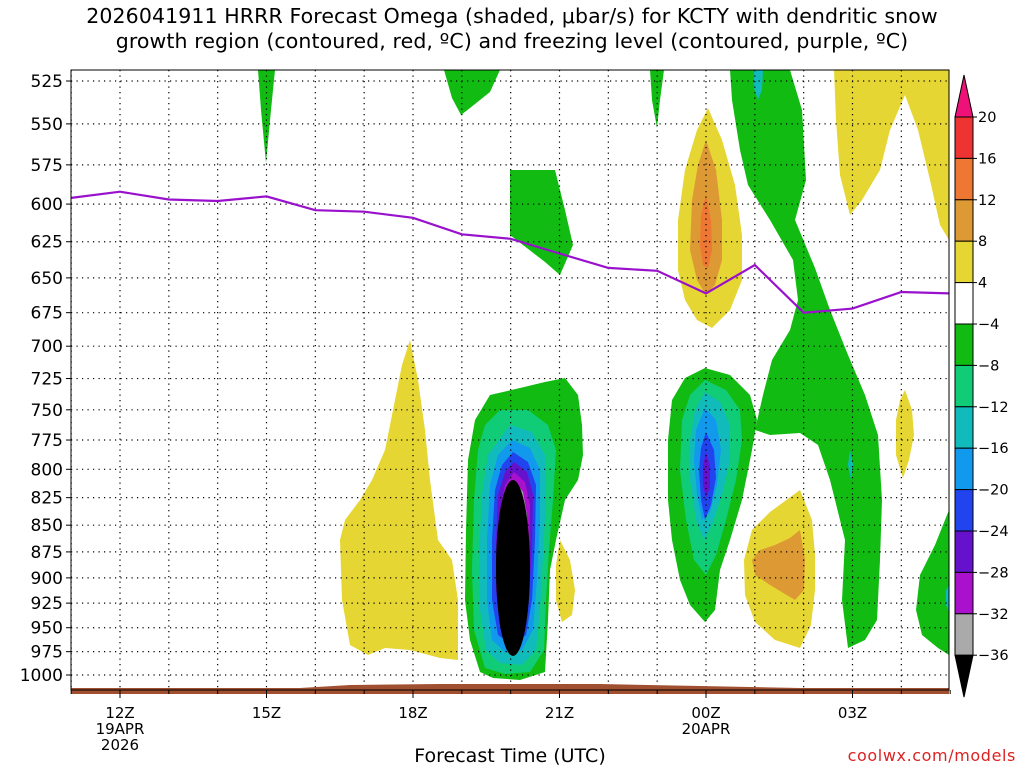  I want to click on y-tick-label: 975, so click(47, 653).